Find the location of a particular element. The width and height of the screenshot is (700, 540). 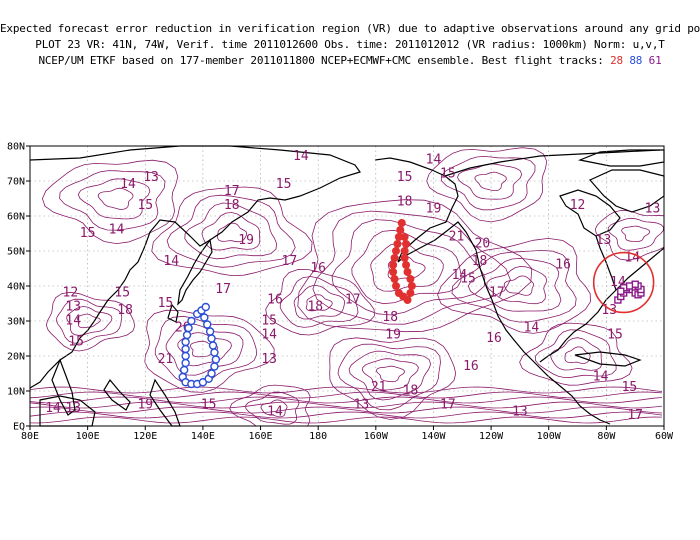

lon-label: 80E is located at coordinates (30, 436).